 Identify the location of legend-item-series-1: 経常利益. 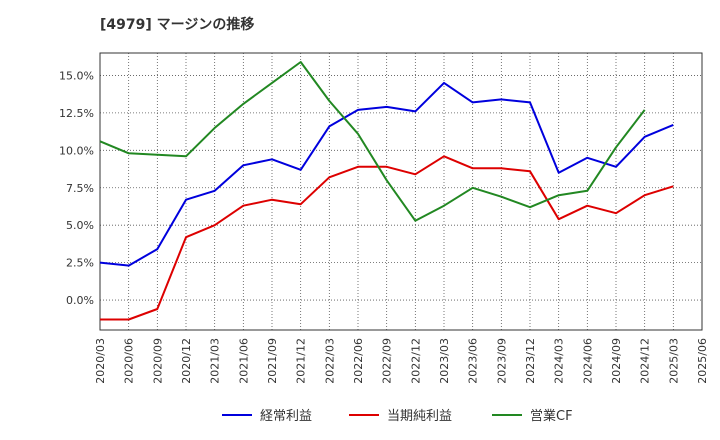
(267, 414).